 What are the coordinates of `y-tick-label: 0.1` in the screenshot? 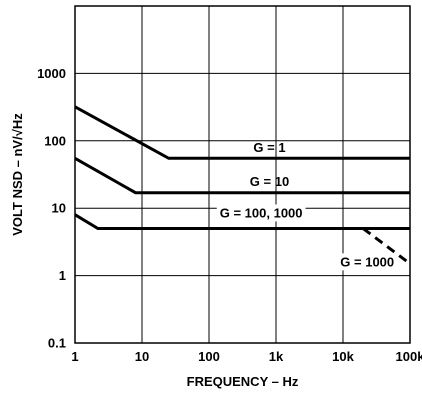 It's located at (57, 343).